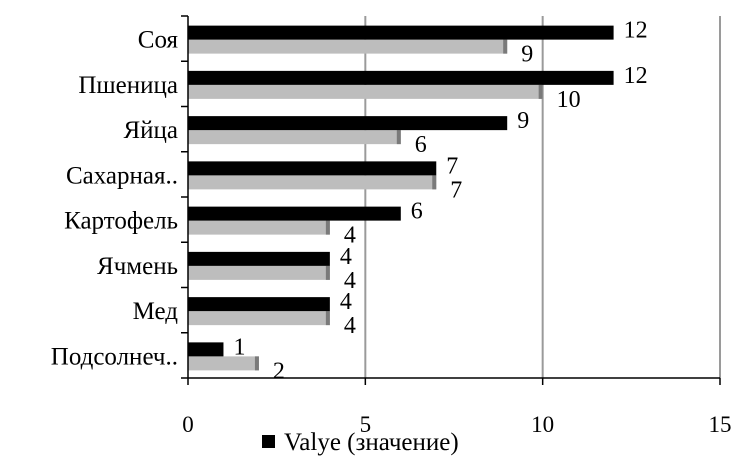  What do you see at coordinates (569, 100) in the screenshot?
I see `data-label-series-2: 10` at bounding box center [569, 100].